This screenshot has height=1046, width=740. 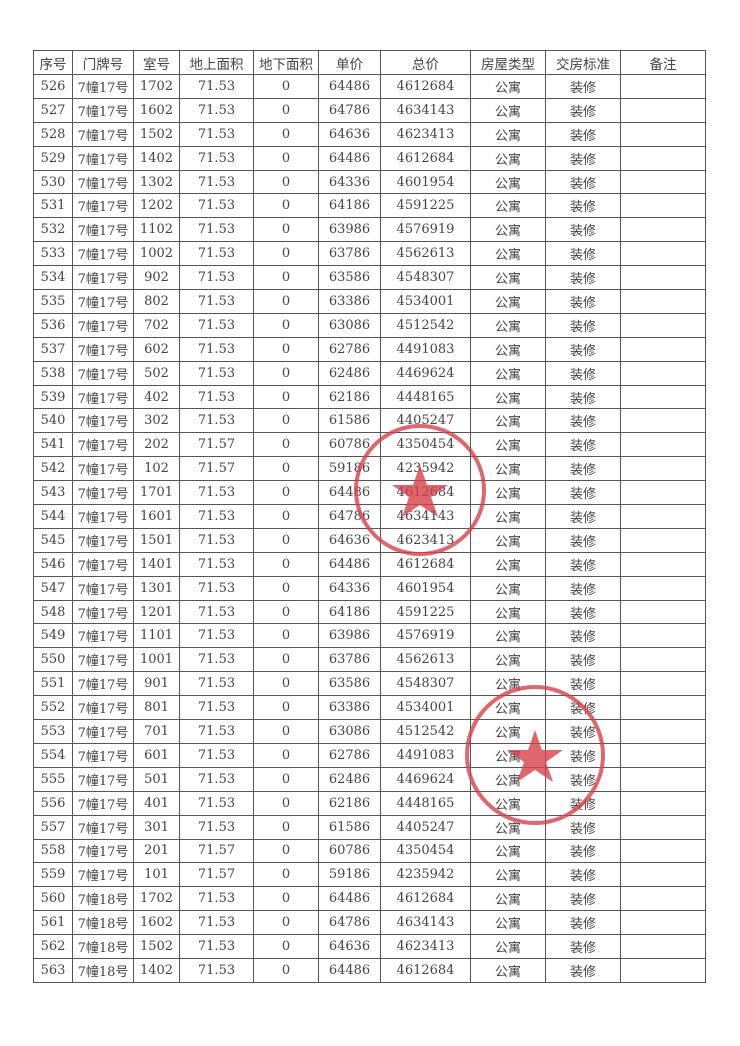 What do you see at coordinates (369, 827) in the screenshot?
I see `table-row: 557 7幢17号 301 71.53 0 61586 4405247 公寓 装修` at bounding box center [369, 827].